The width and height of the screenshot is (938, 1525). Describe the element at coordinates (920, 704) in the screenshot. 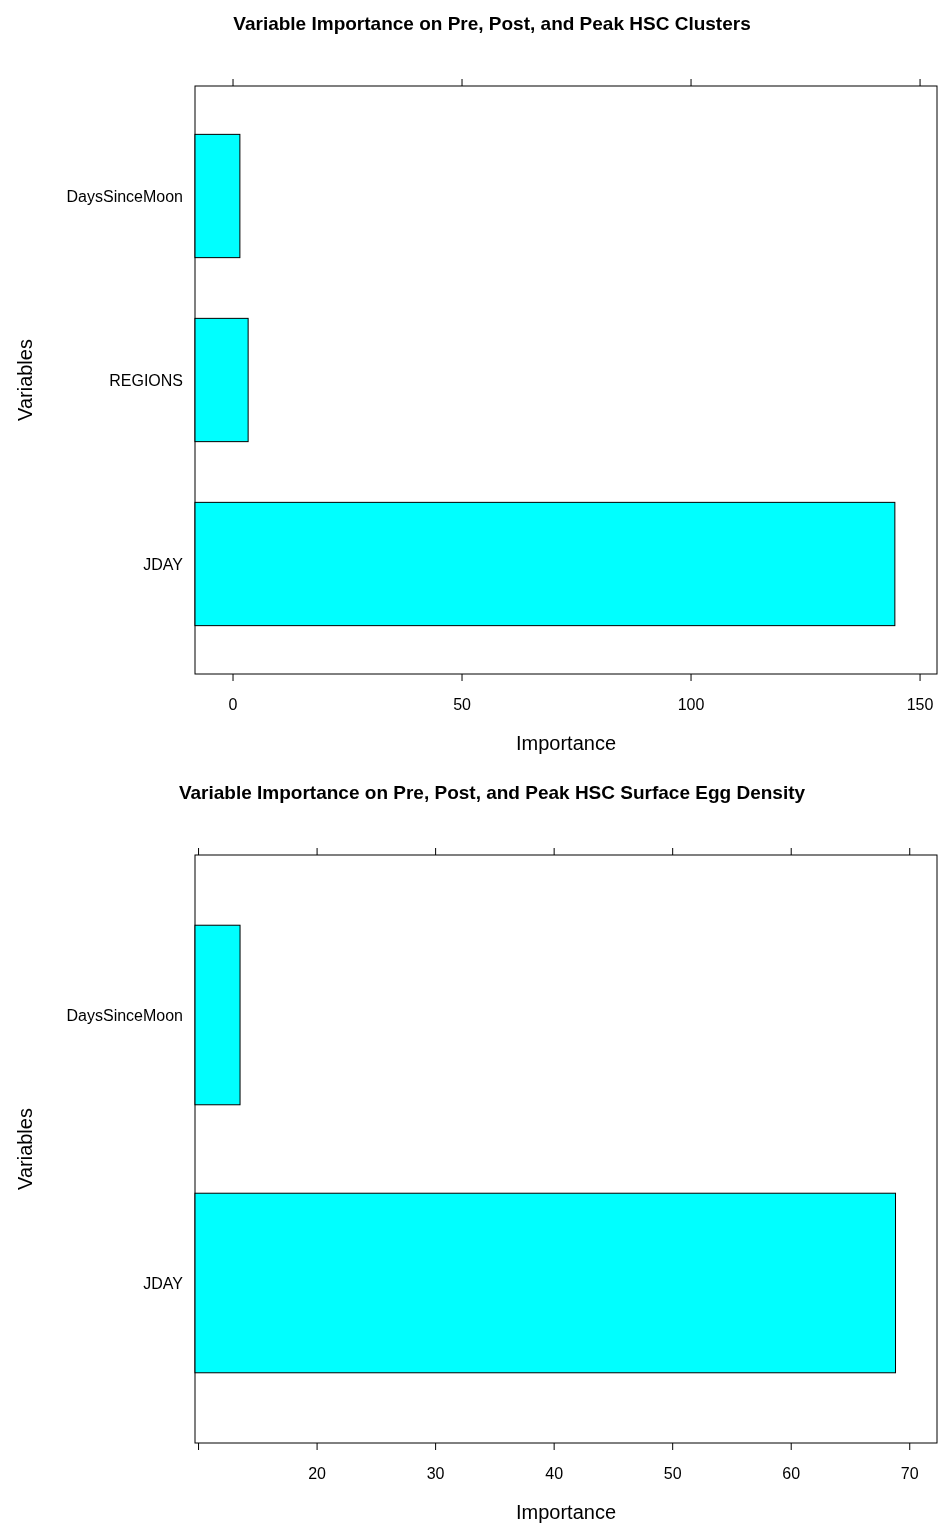

I see `x-tick-label: 150` at that location.